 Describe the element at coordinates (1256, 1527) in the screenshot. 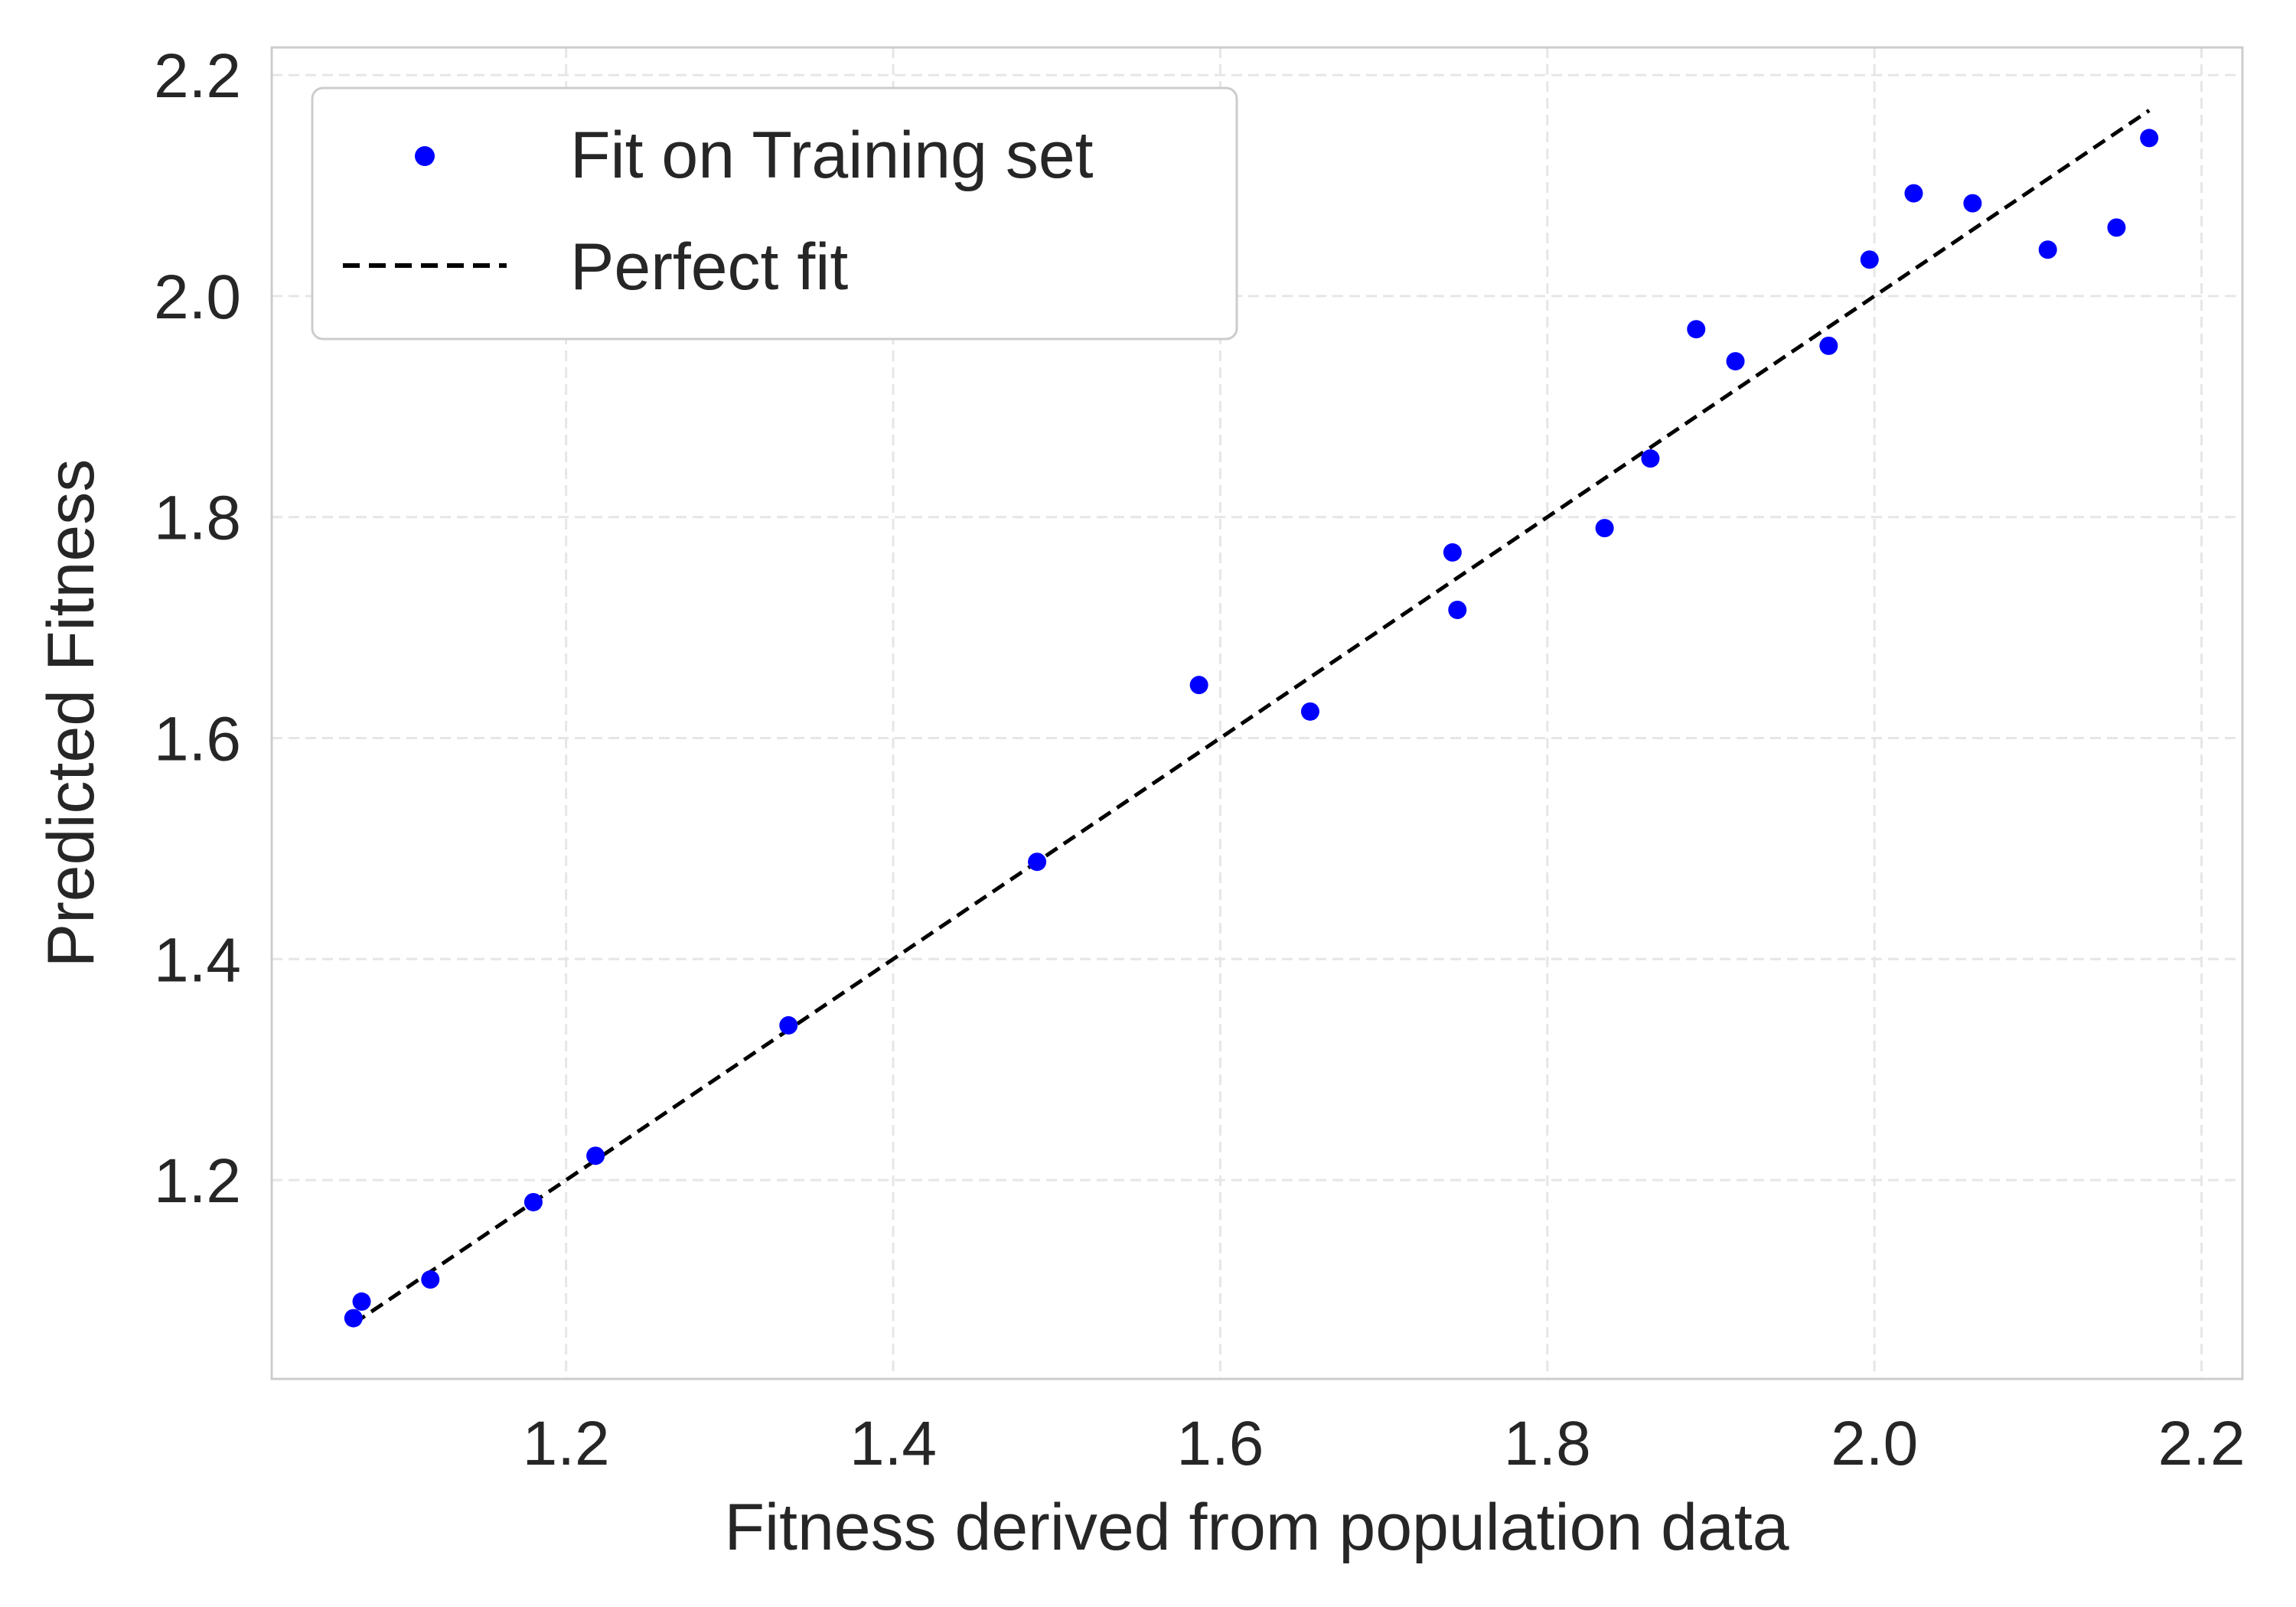

I see `x-axis-label: Fitness derived from population data` at that location.